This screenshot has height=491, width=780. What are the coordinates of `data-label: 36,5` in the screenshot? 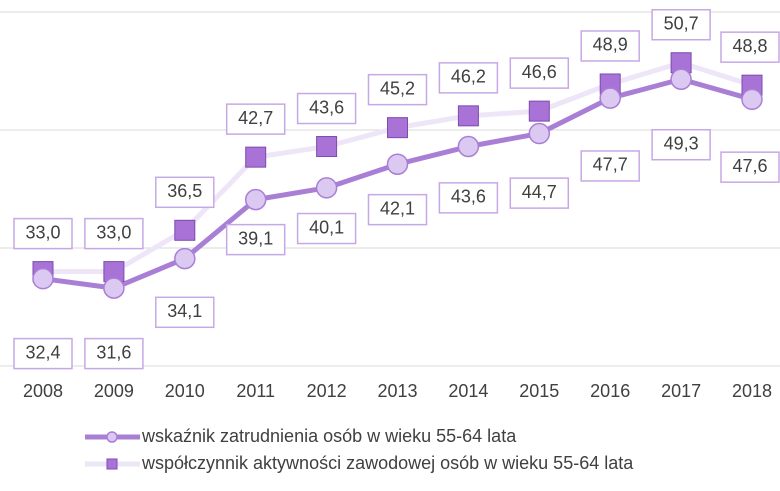 It's located at (184, 191).